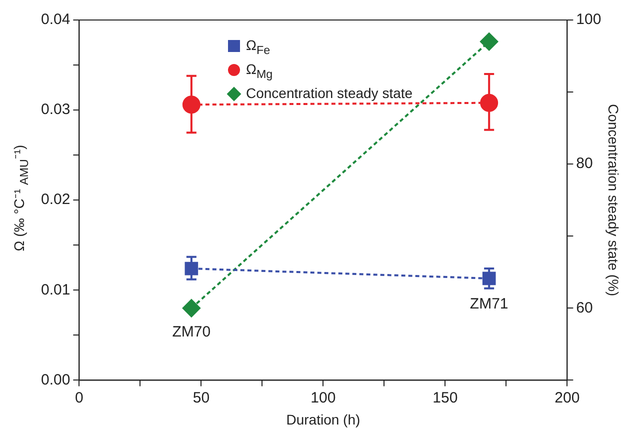 The image size is (635, 429). Describe the element at coordinates (201, 397) in the screenshot. I see `x-tick-label: 50` at that location.